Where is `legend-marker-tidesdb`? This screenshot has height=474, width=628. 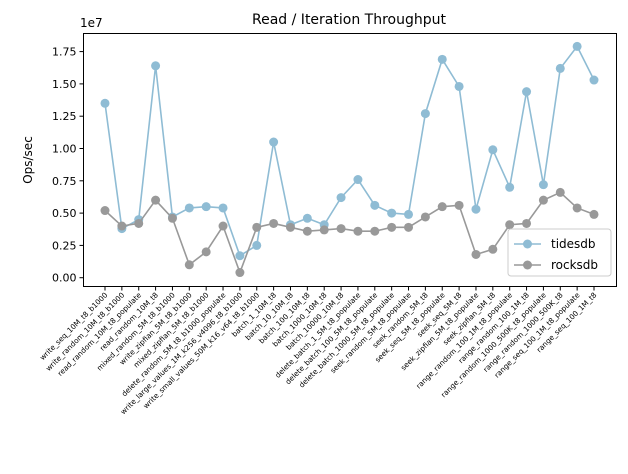
legend-marker-tidesdb is located at coordinates (527, 244).